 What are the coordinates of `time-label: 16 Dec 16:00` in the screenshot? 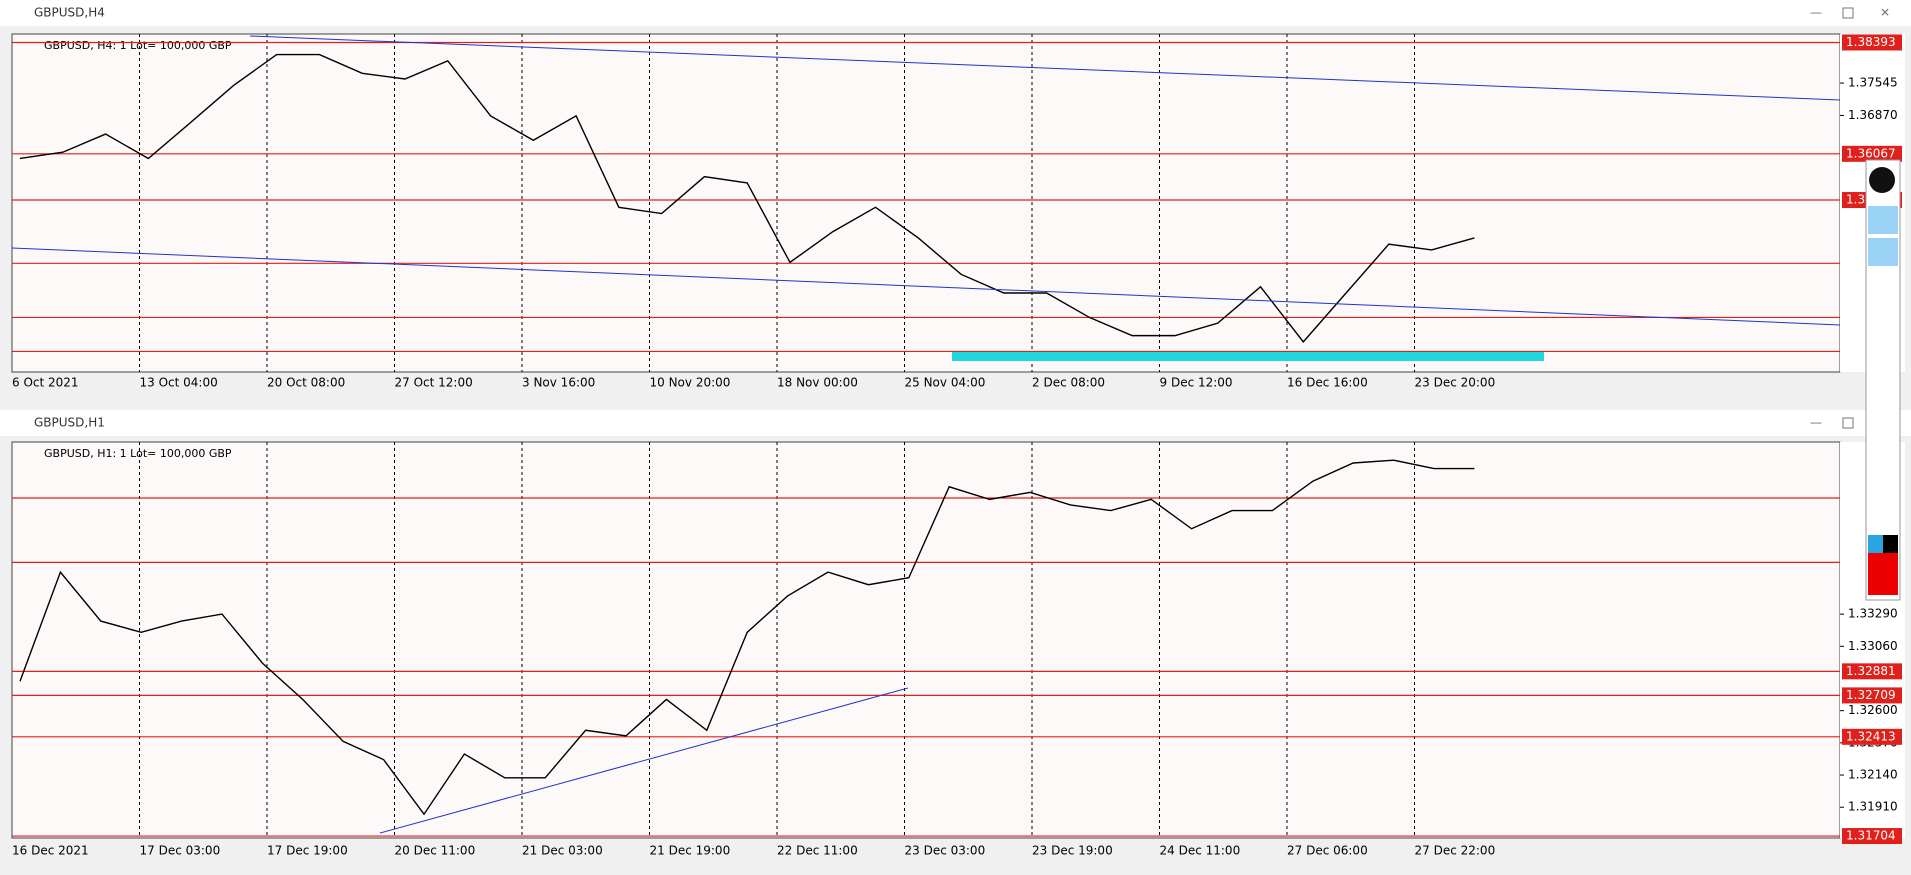 It's located at (1327, 383).